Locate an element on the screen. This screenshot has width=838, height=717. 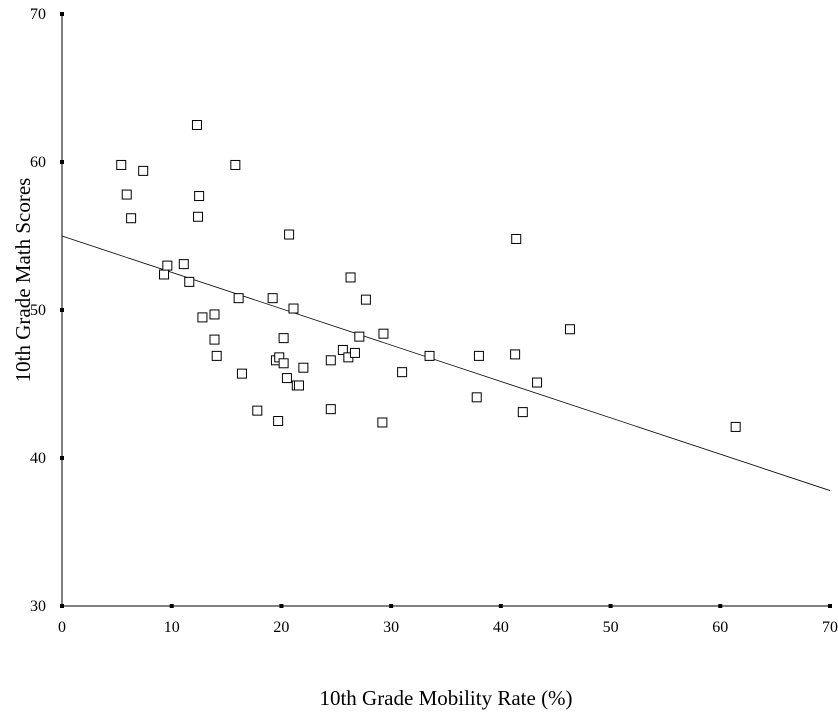
x-tick-label: 60 is located at coordinates (720, 627).